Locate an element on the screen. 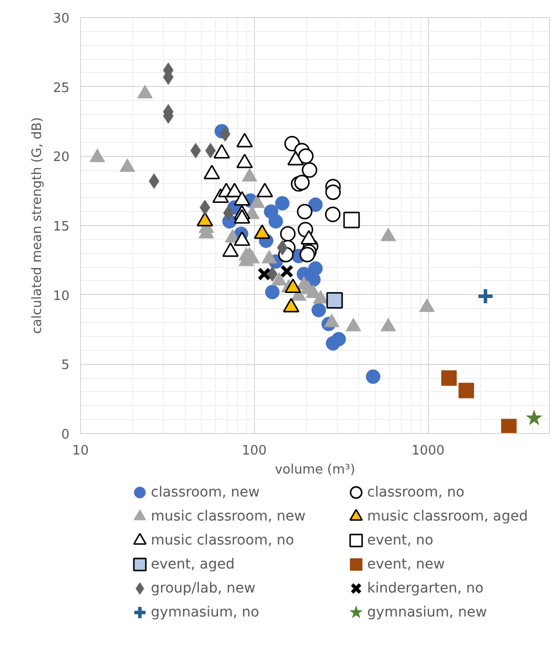 This screenshot has width=553, height=657. y-tick-label: 5 is located at coordinates (65, 366).